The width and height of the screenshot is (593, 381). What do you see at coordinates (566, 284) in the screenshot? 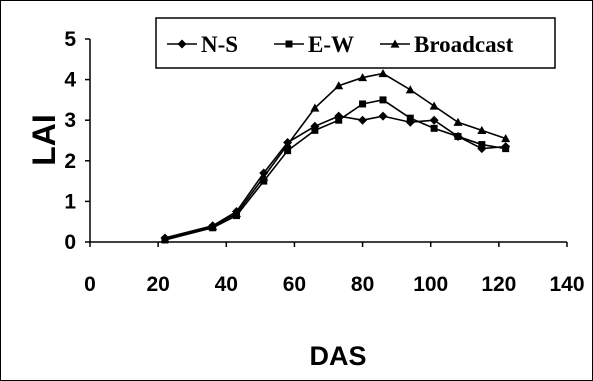
I see `x-tick-label: 140` at bounding box center [566, 284].